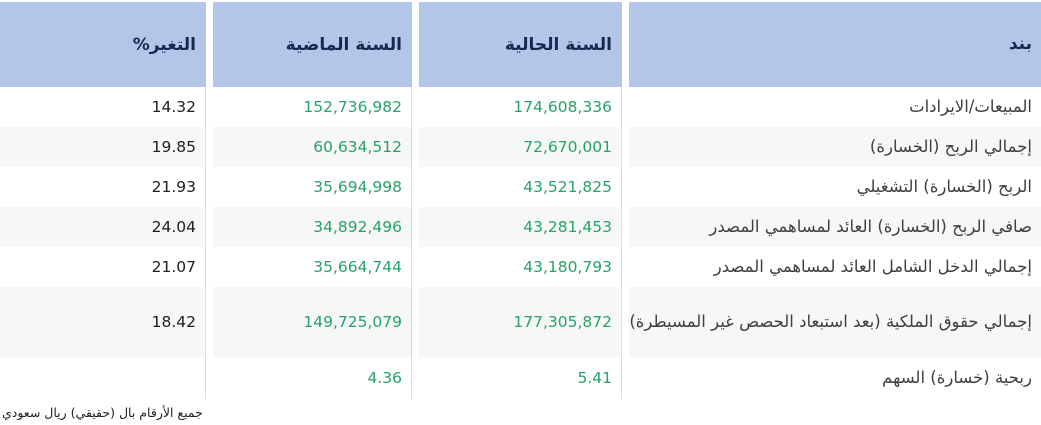 This screenshot has width=1041, height=425. I want to click on current-year-value: 177,305,872, so click(520, 322).